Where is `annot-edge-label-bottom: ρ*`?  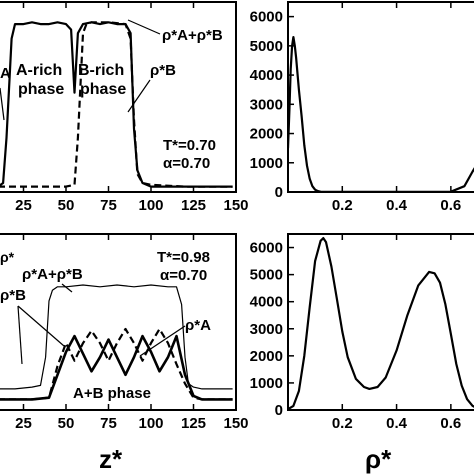 annot-edge-label-bottom: ρ* is located at coordinates (7, 257).